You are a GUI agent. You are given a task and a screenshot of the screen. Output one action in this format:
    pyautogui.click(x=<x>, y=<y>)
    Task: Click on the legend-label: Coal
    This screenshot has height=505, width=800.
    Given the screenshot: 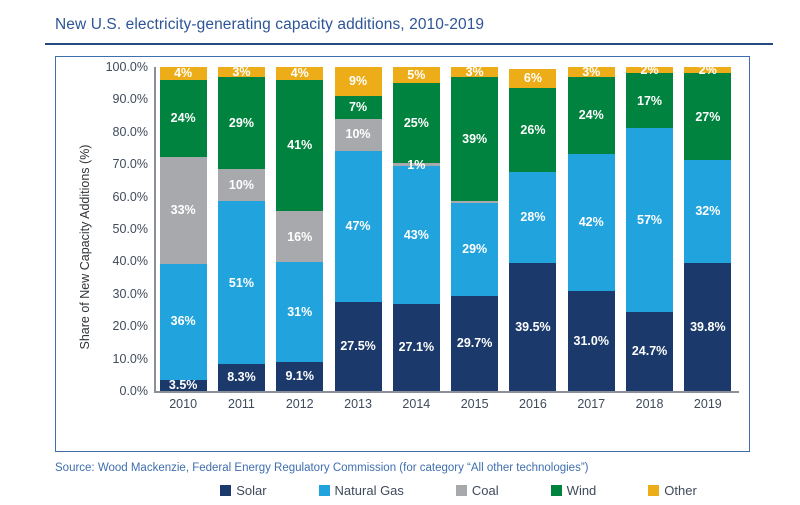 What is the action you would take?
    pyautogui.click(x=485, y=490)
    